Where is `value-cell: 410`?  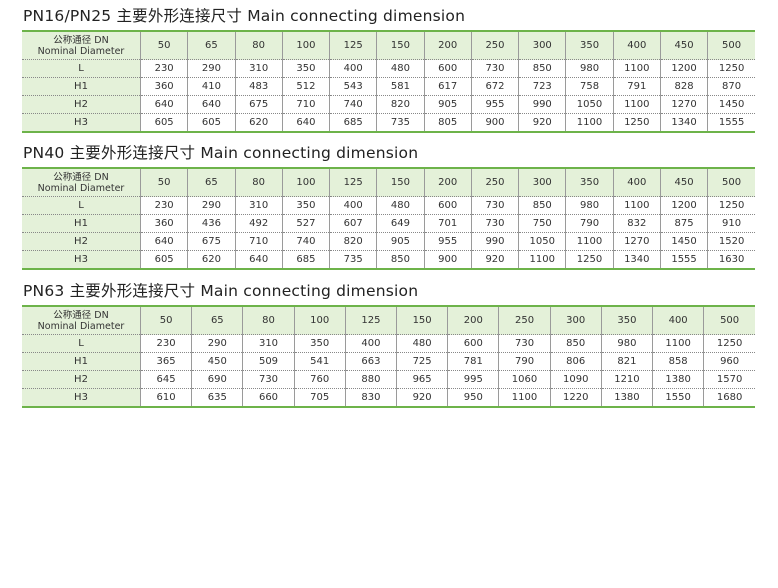 value-cell: 410 is located at coordinates (211, 86).